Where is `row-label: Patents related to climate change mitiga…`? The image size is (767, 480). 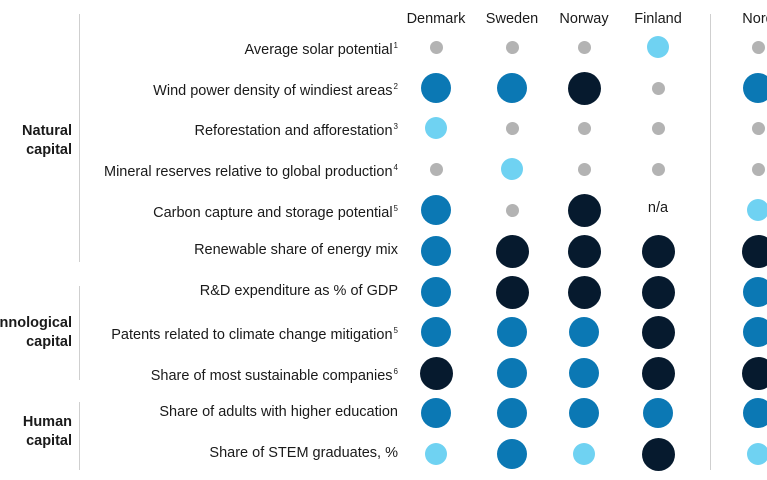
row-label: Patents related to climate change mitiga… is located at coordinates (254, 333).